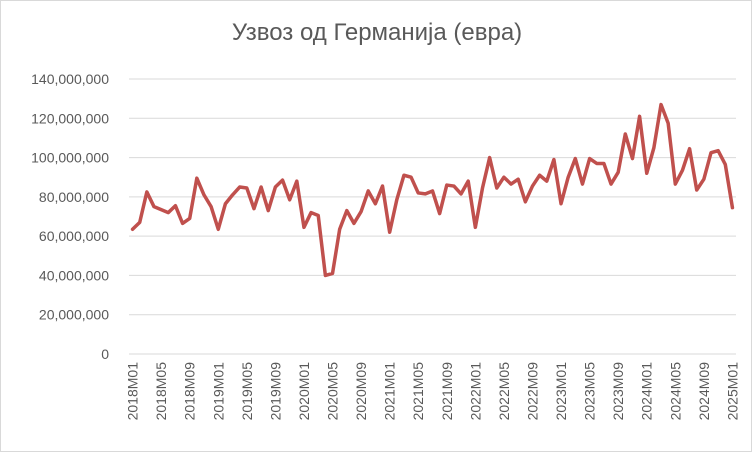 This screenshot has width=752, height=452. What do you see at coordinates (74, 315) in the screenshot?
I see `y-tick-label: 20,000,000` at bounding box center [74, 315].